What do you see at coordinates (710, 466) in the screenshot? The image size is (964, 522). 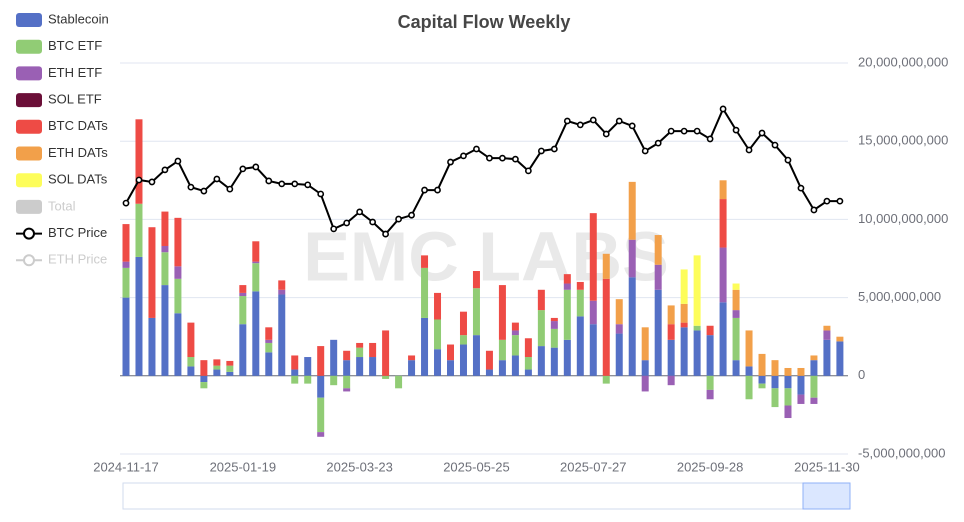 I see `x-tick-label: 2025-09-28` at bounding box center [710, 466].